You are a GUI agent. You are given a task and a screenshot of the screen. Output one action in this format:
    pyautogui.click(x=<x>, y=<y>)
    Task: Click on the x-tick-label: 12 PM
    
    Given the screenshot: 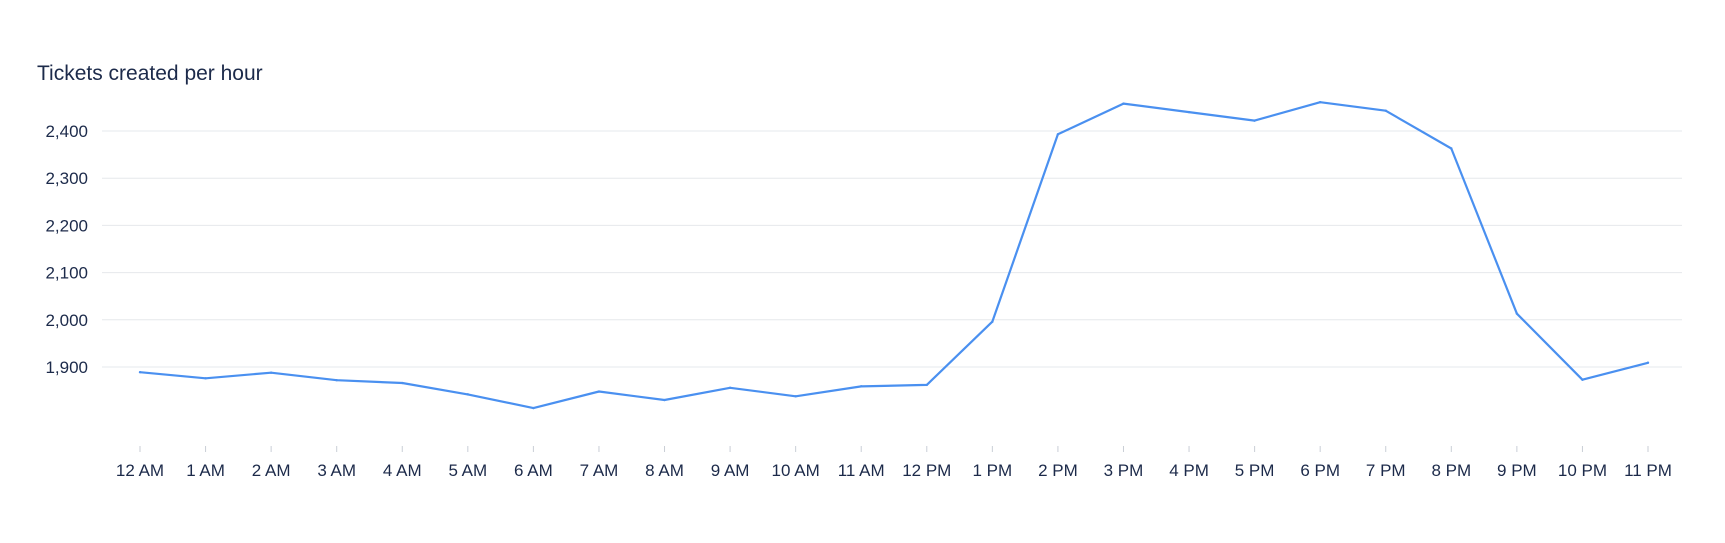 What is the action you would take?
    pyautogui.click(x=926, y=470)
    